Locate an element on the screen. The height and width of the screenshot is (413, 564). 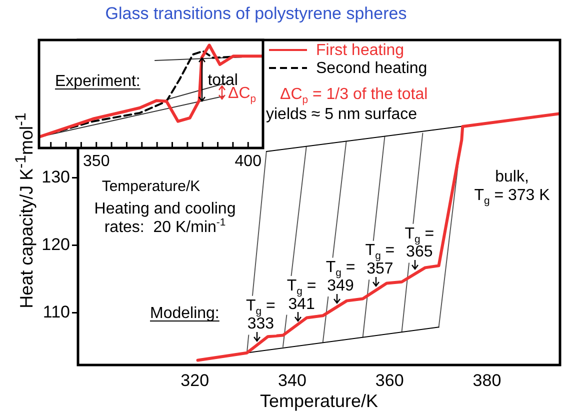
x-tick-label: 350 is located at coordinates (96, 161).